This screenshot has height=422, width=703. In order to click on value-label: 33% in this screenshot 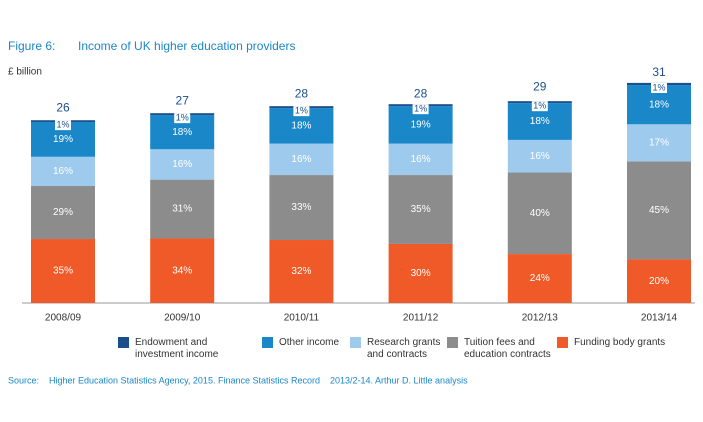, I will do `click(301, 207)`.